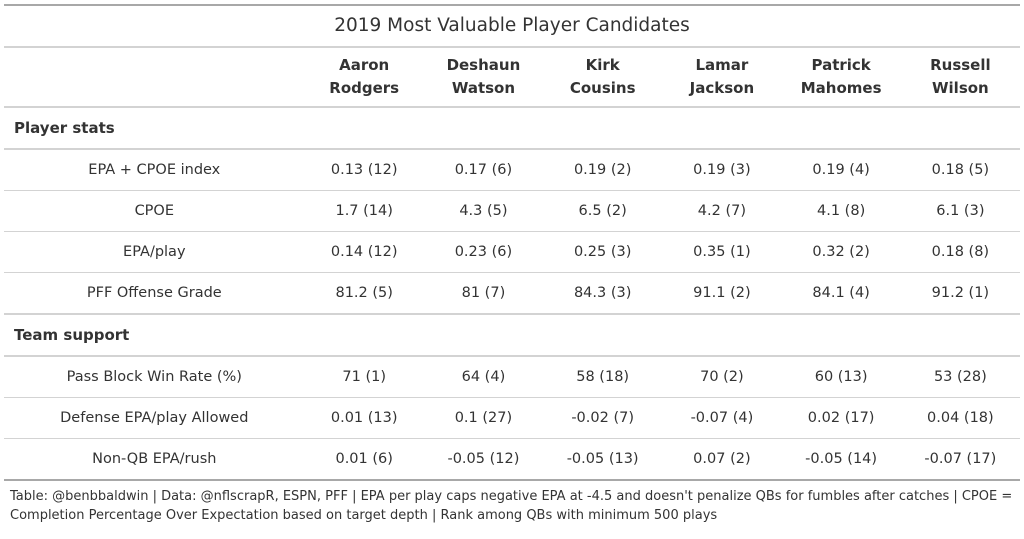 The height and width of the screenshot is (539, 1024). I want to click on table-cell: 4.3 (5), so click(483, 211).